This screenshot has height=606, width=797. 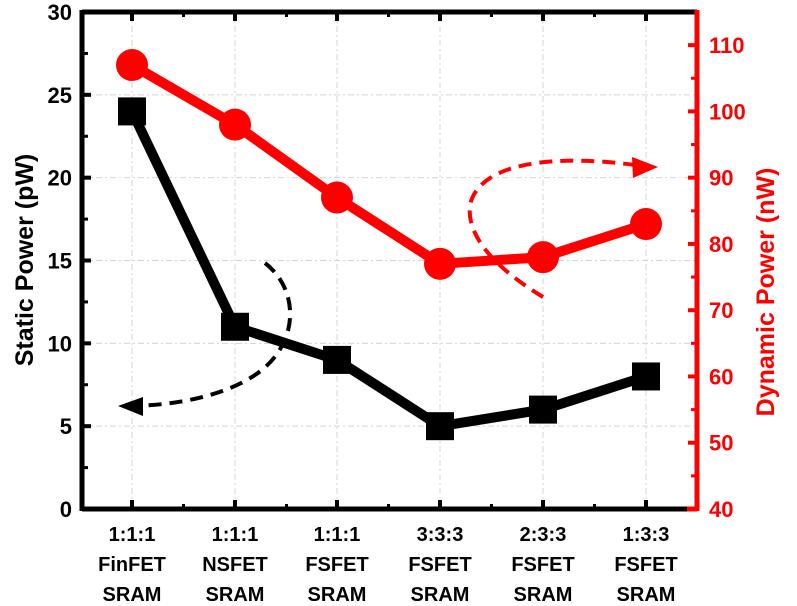 I want to click on left-tick-label: 5, so click(x=66, y=426).